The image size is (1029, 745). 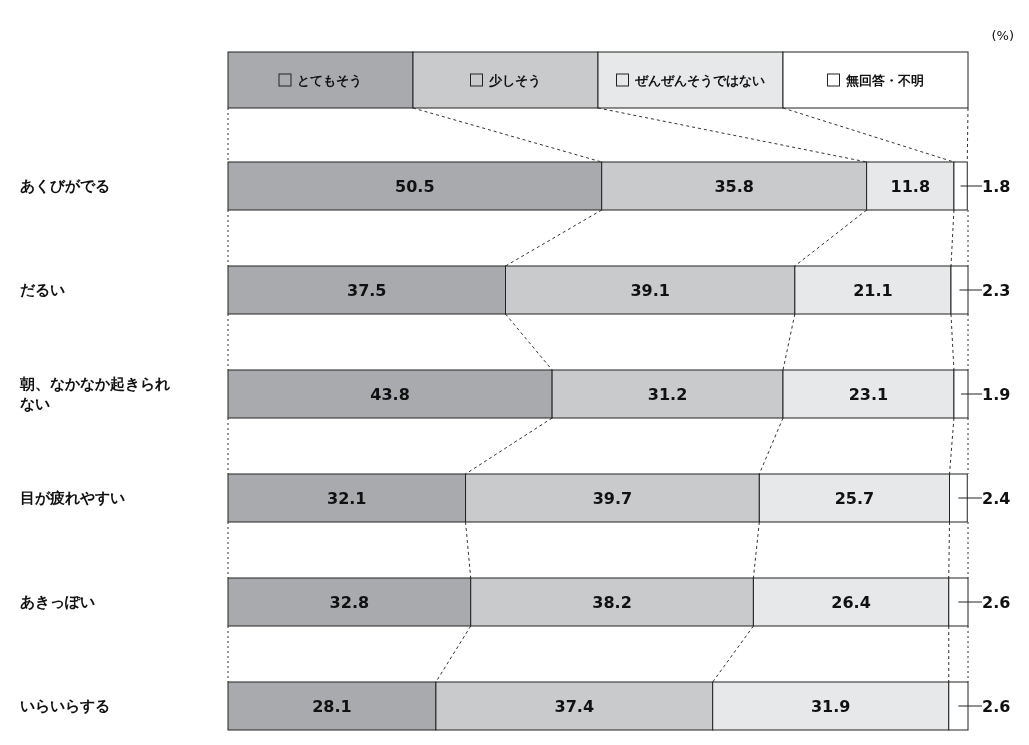 What do you see at coordinates (514, 80) in the screenshot?
I see `legend-label: 少しそう` at bounding box center [514, 80].